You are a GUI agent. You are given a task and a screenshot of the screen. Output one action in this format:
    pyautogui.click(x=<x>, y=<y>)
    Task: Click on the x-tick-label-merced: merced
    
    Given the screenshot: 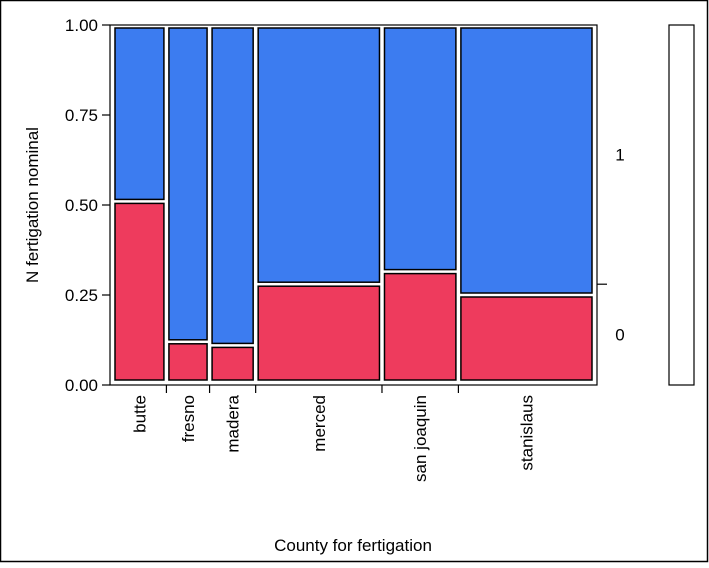 What is the action you would take?
    pyautogui.click(x=319, y=423)
    